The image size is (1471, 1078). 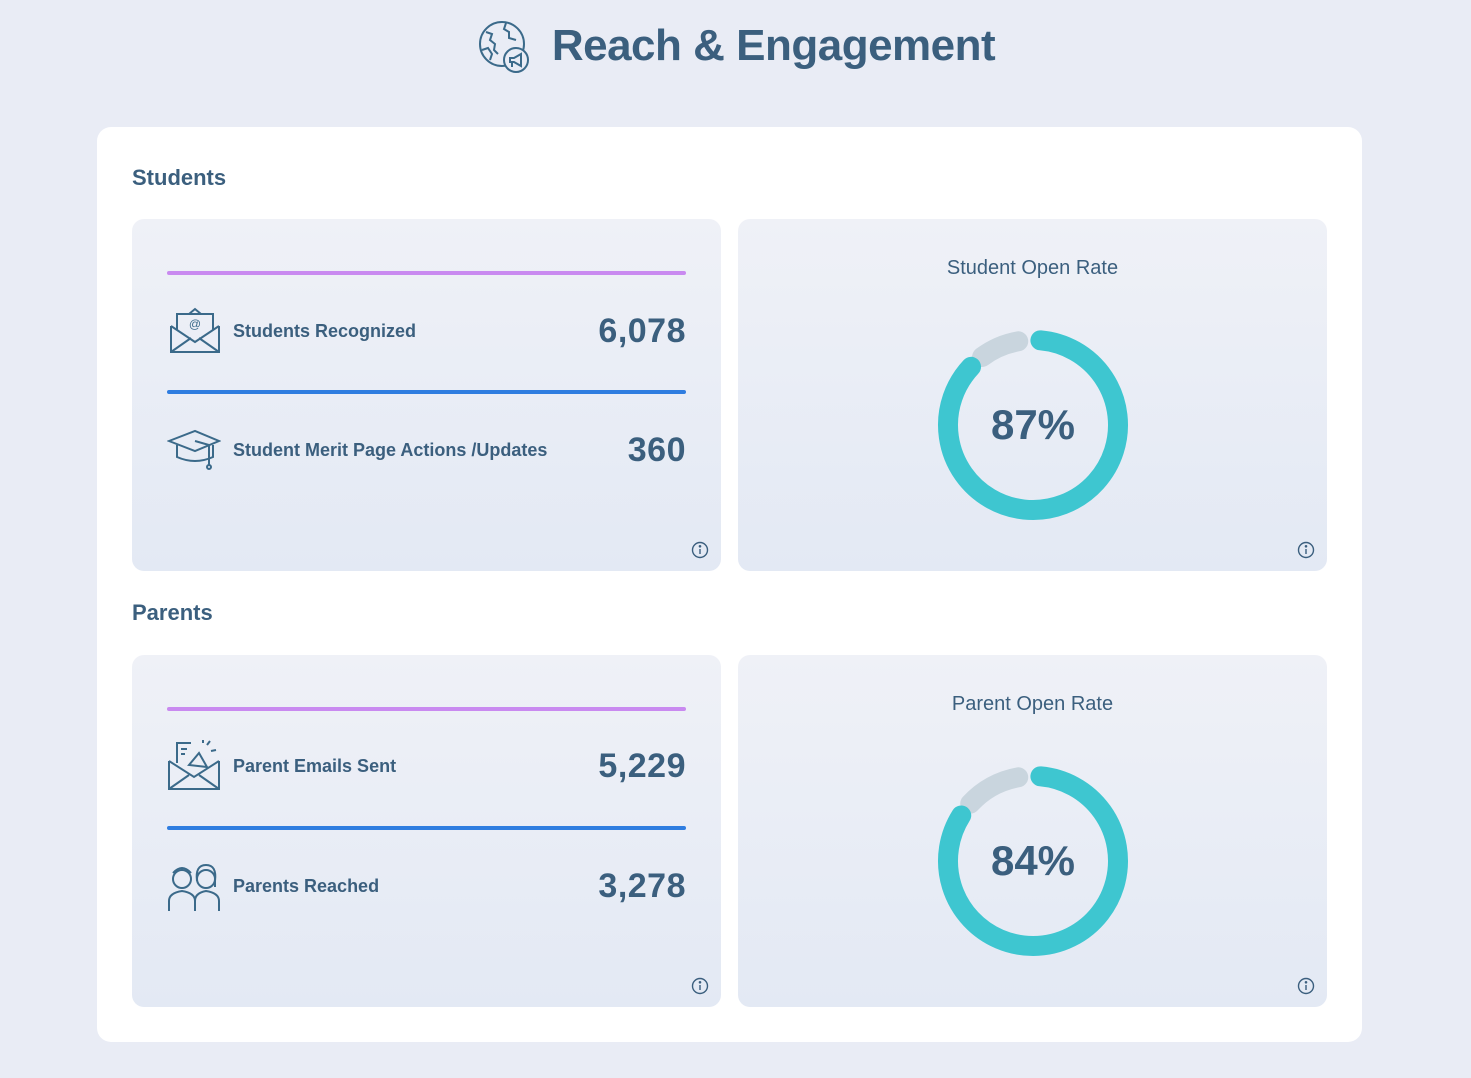 What do you see at coordinates (773, 45) in the screenshot?
I see `page-title: Reach & Engagement` at bounding box center [773, 45].